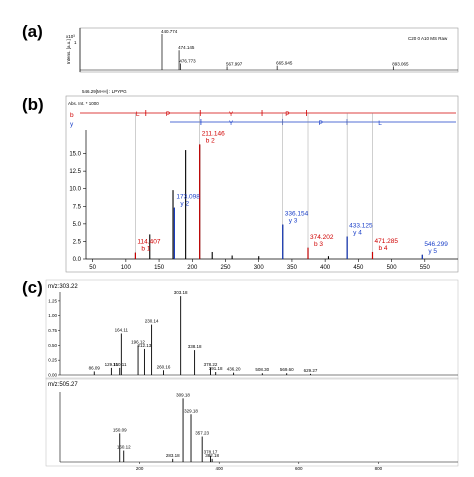 The height and width of the screenshot is (477, 474). What do you see at coordinates (52, 375) in the screenshot?
I see `panel-c1-ytick-label: 0.00` at bounding box center [52, 375].